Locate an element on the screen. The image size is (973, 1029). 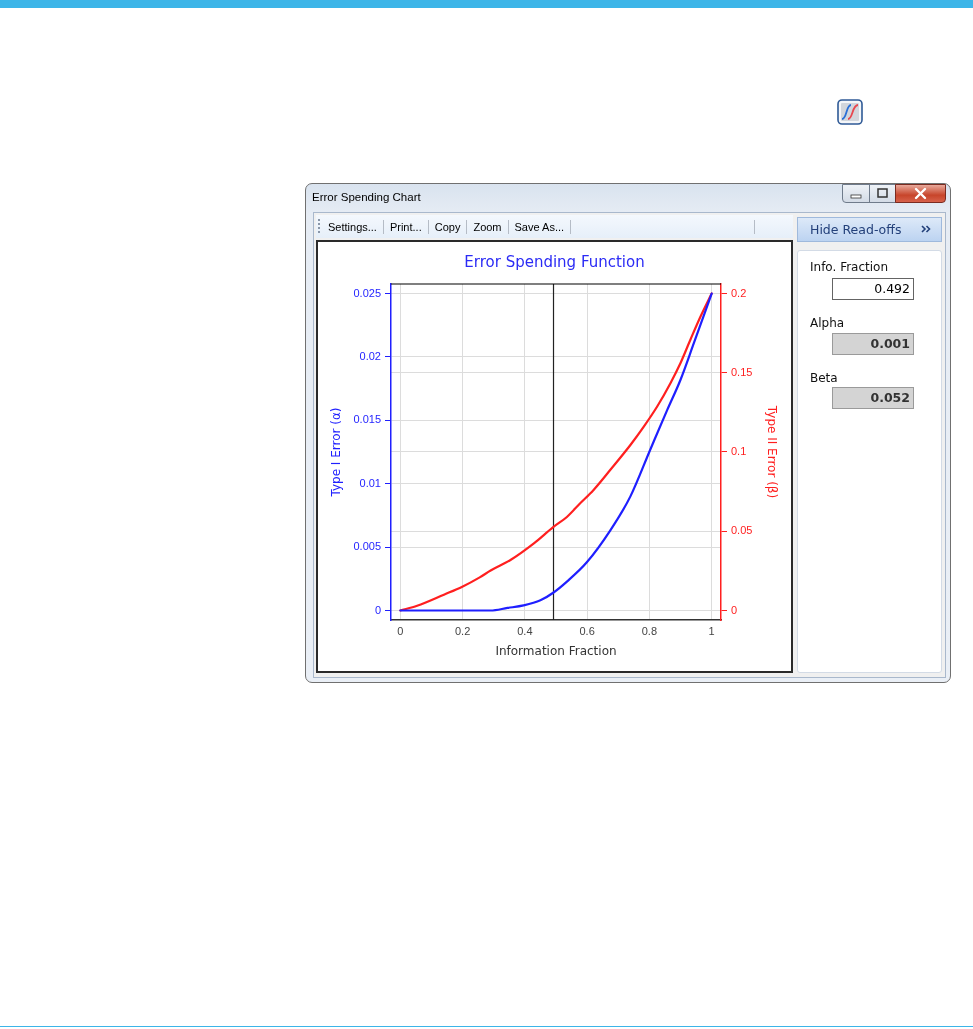
y-tick-label: 0.025 is located at coordinates (367, 292).